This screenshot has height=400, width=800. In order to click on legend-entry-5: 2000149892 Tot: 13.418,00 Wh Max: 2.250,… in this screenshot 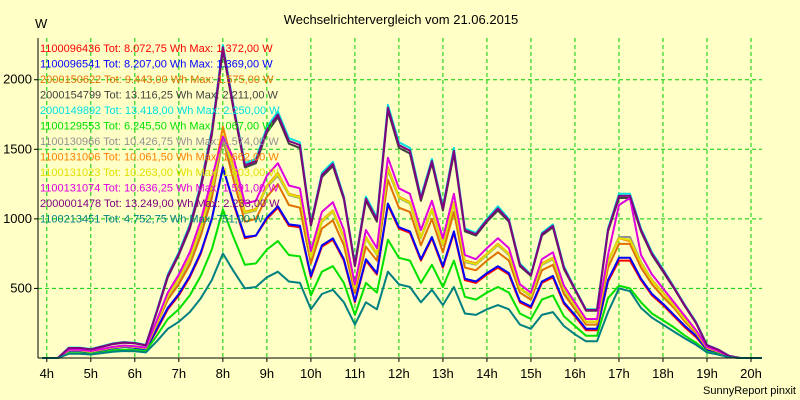, I will do `click(160, 111)`.